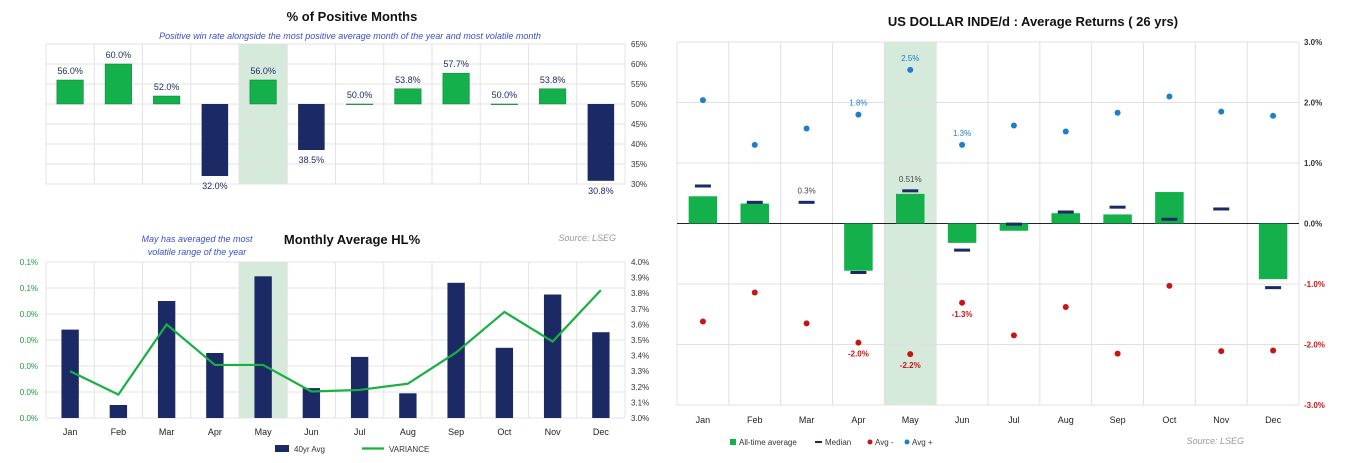 The width and height of the screenshot is (1347, 463). Describe the element at coordinates (601, 432) in the screenshot. I see `x-tick-label: Dec` at that location.